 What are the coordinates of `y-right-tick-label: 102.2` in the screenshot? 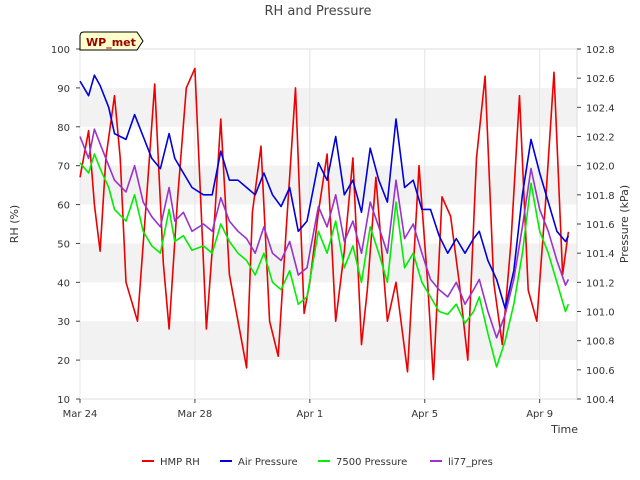 It's located at (600, 138).